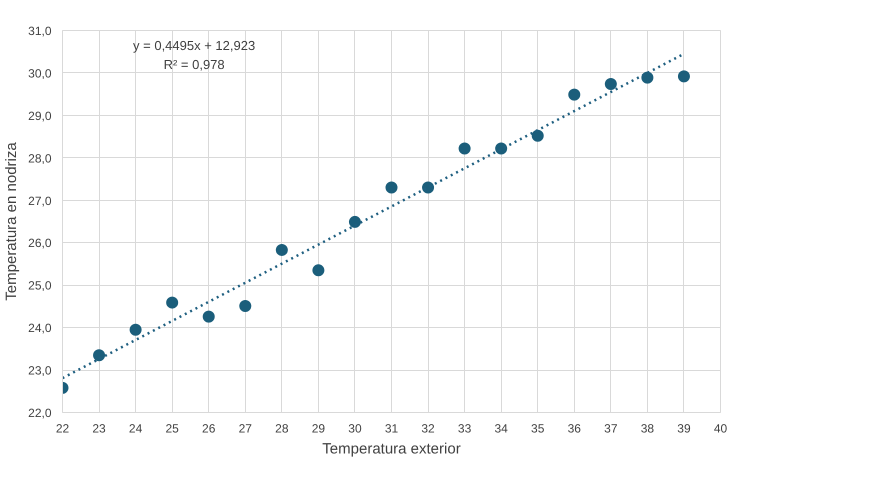 This screenshot has width=875, height=500. I want to click on x-tick-label: 32, so click(428, 429).